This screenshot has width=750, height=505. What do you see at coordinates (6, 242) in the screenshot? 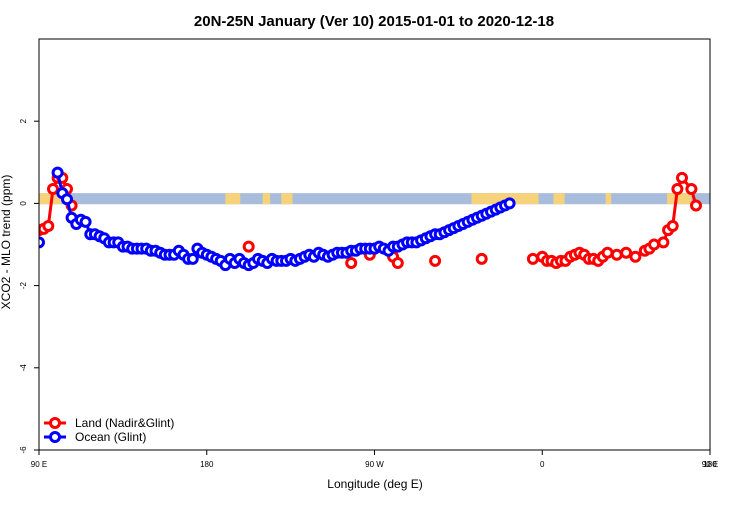
I see `y-axis-label: XCO2 - MLO trend (ppm)` at bounding box center [6, 242].